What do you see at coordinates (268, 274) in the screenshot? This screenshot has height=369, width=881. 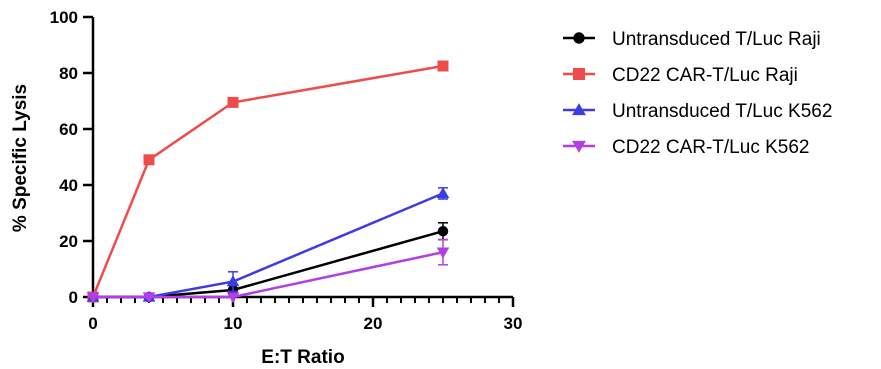 I see `series-line` at bounding box center [268, 274].